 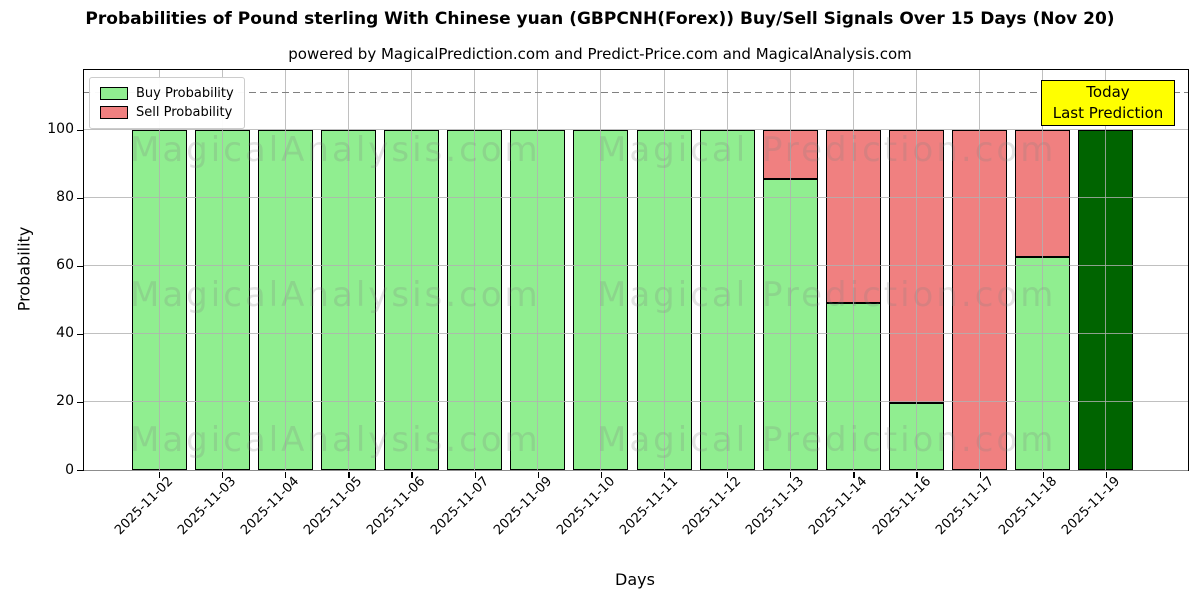 I want to click on today-annotation-line1: Today, so click(x=1108, y=92).